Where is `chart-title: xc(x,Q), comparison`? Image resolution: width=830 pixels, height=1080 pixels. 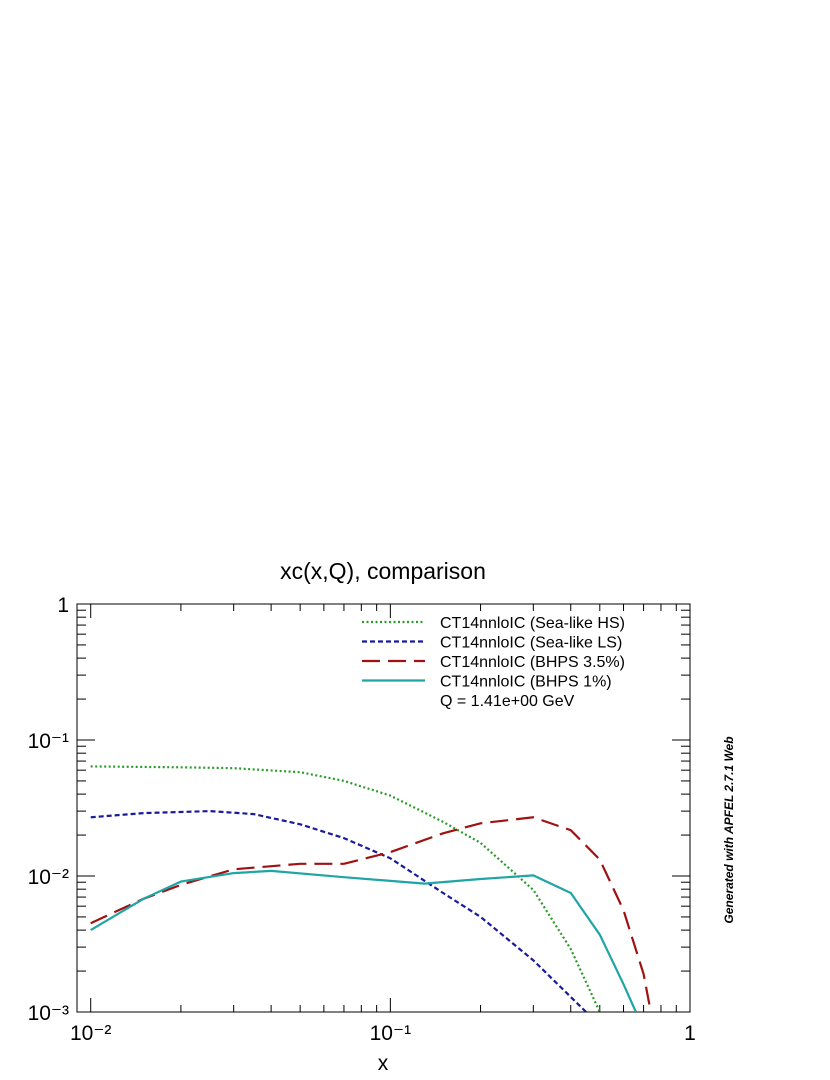
chart-title: xc(x,Q), comparison is located at coordinates (383, 571).